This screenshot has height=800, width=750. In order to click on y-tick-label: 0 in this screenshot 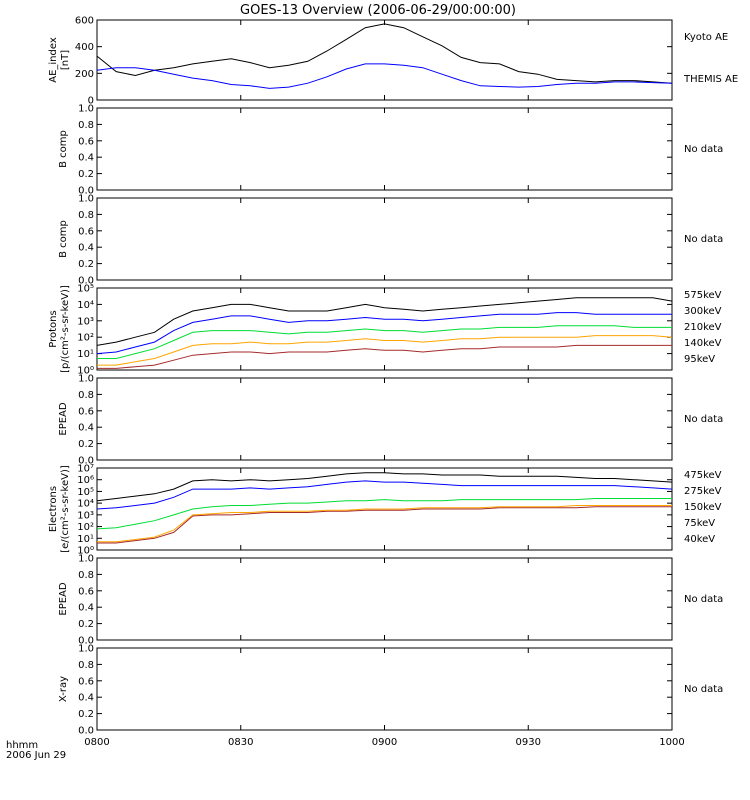, I will do `click(91, 101)`.